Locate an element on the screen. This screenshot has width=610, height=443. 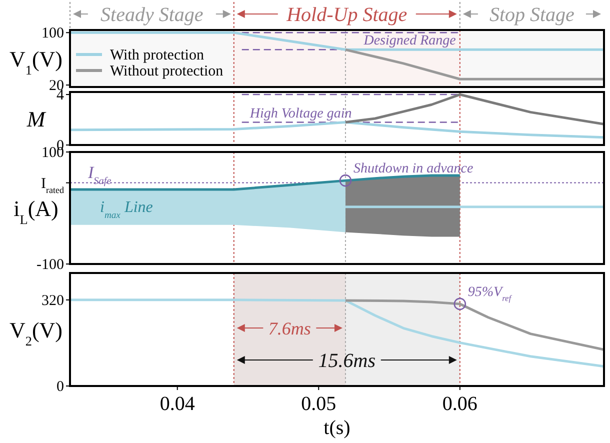
y-tick-label: 100 is located at coordinates (53, 34).